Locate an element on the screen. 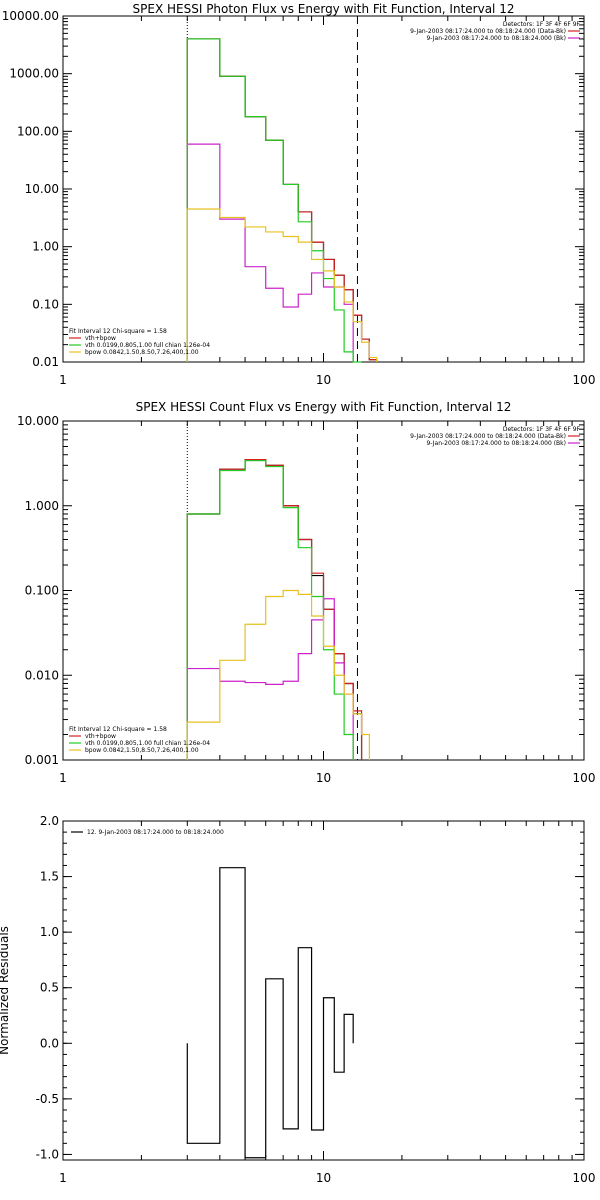 The image size is (600, 1200). series-residuals is located at coordinates (270, 1013).